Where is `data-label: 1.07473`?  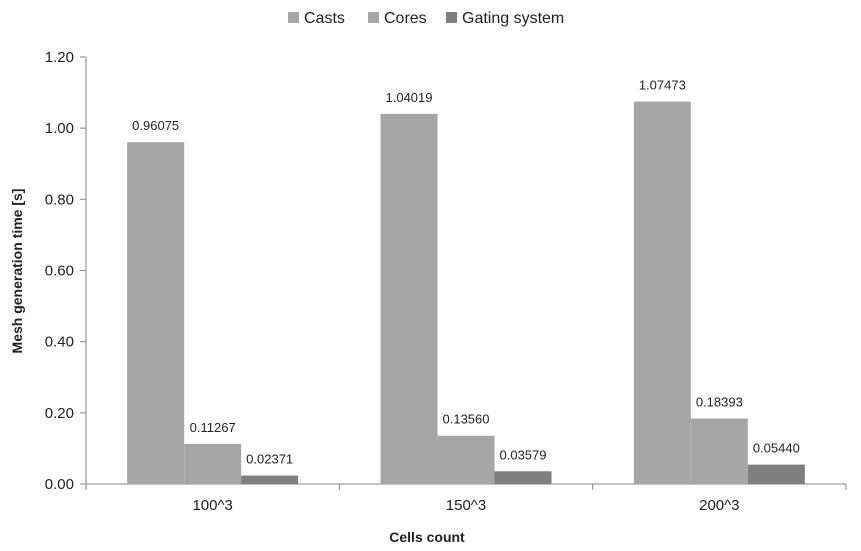
data-label: 1.07473 is located at coordinates (662, 85).